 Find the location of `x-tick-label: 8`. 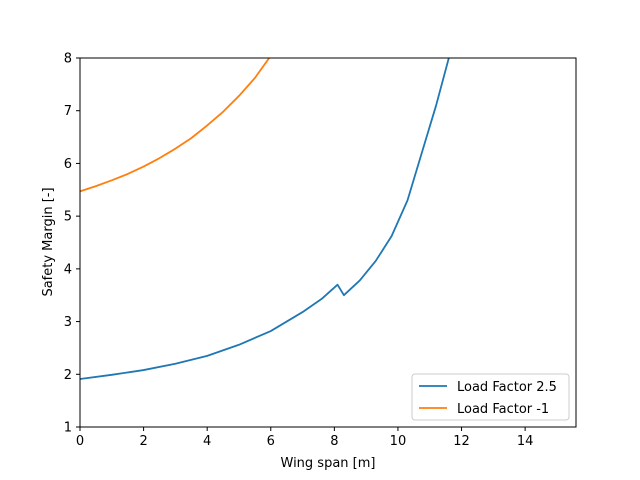

x-tick-label: 8 is located at coordinates (334, 441).